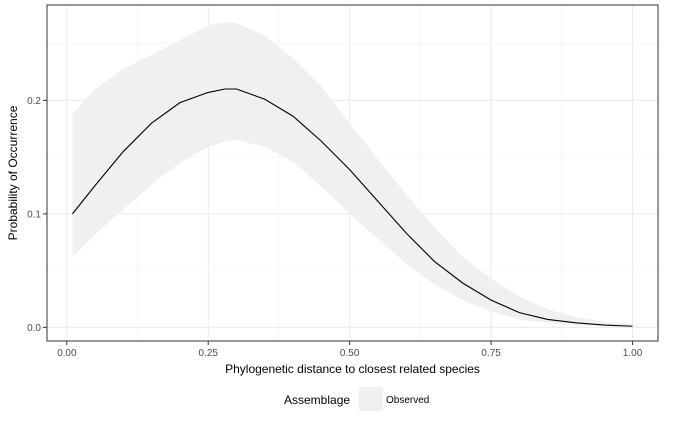  Describe the element at coordinates (67, 353) in the screenshot. I see `x-tick-label: 0.00` at that location.